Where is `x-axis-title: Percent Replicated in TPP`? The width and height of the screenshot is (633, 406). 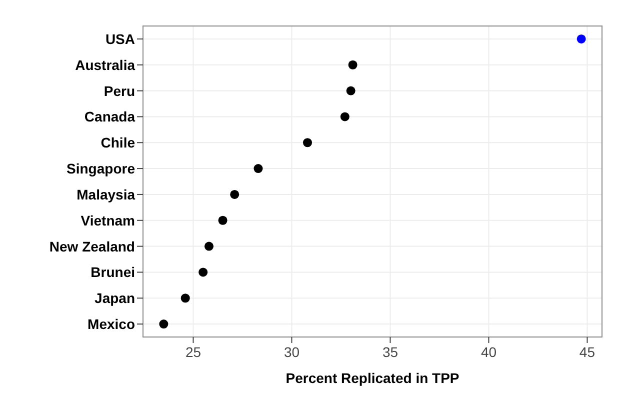 x-axis-title: Percent Replicated in TPP is located at coordinates (373, 378).